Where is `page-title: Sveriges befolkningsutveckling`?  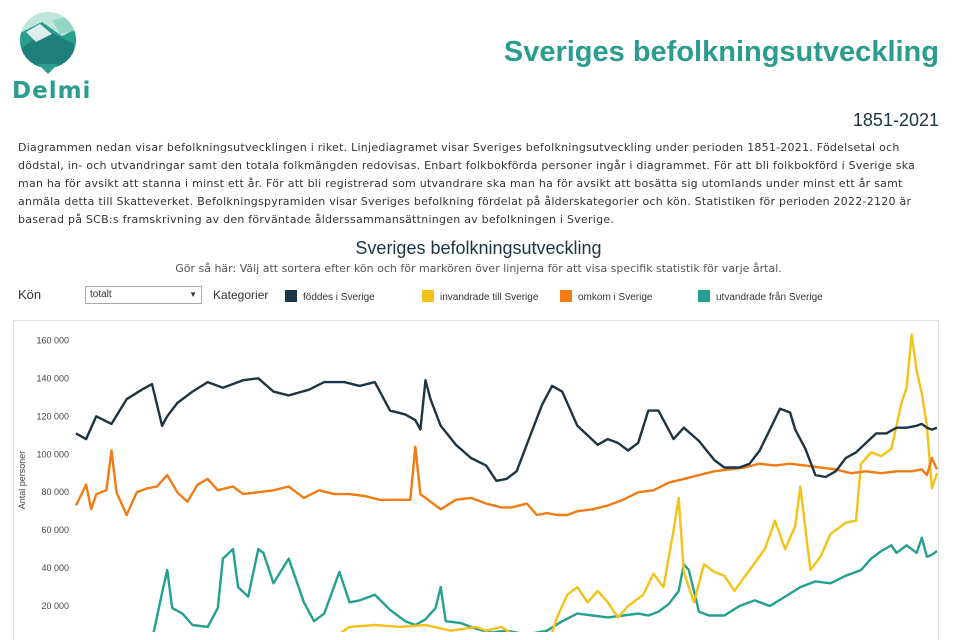
page-title: Sveriges befolkningsutveckling is located at coordinates (721, 52).